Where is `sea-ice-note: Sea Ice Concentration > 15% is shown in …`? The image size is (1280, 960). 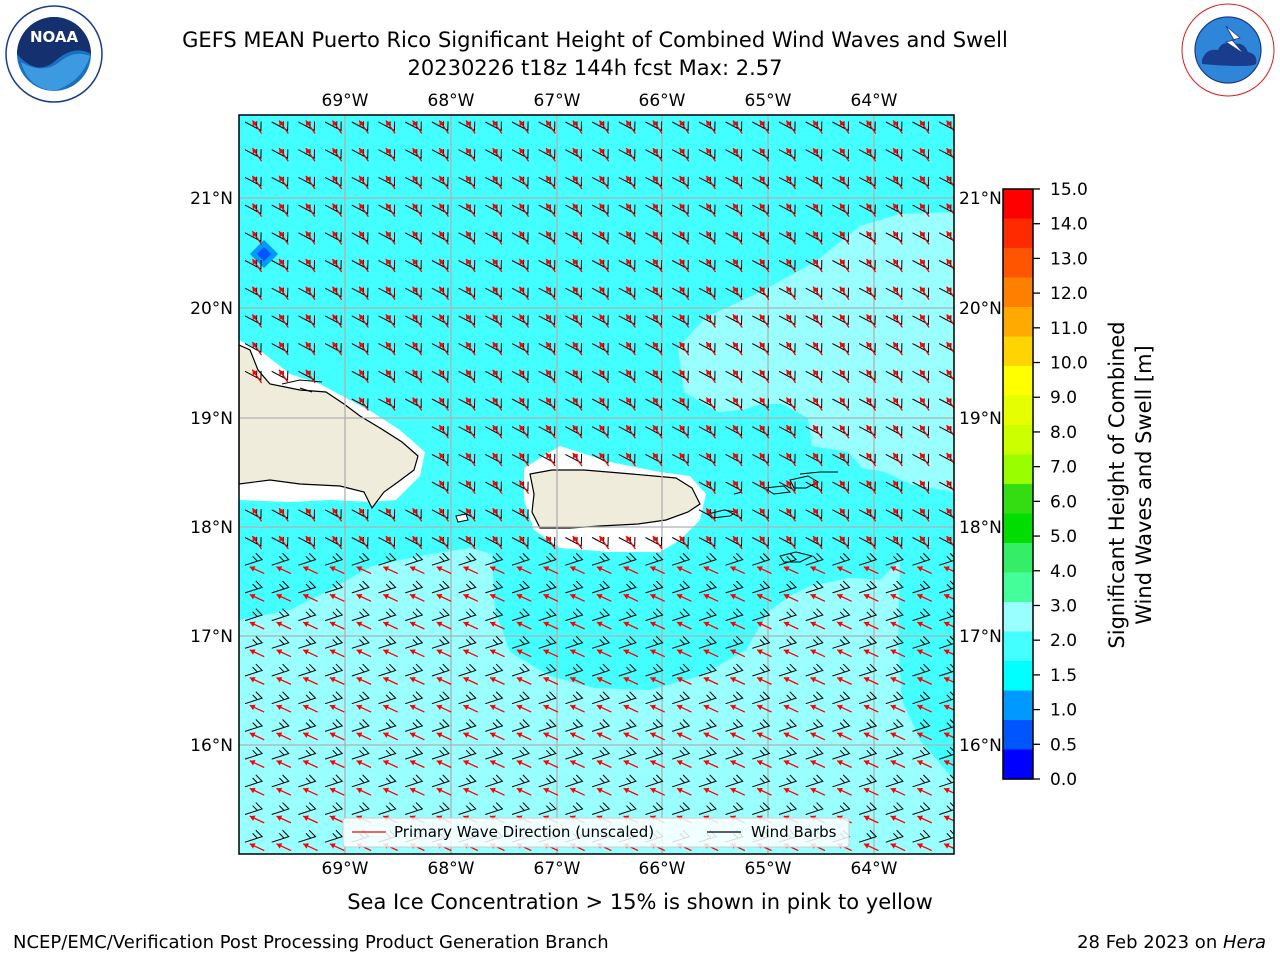
sea-ice-note: Sea Ice Concentration > 15% is shown in … is located at coordinates (640, 902).